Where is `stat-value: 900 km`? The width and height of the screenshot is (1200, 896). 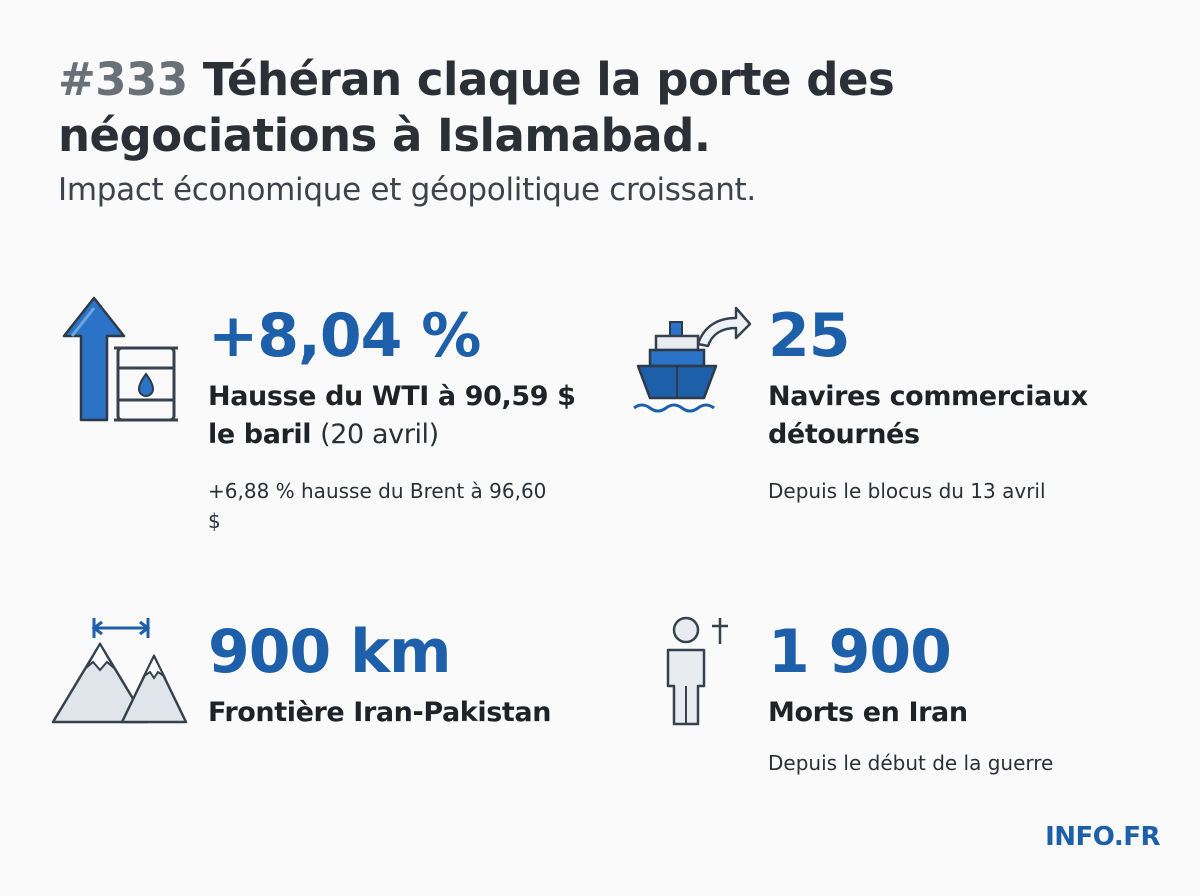 stat-value: 900 km is located at coordinates (330, 652).